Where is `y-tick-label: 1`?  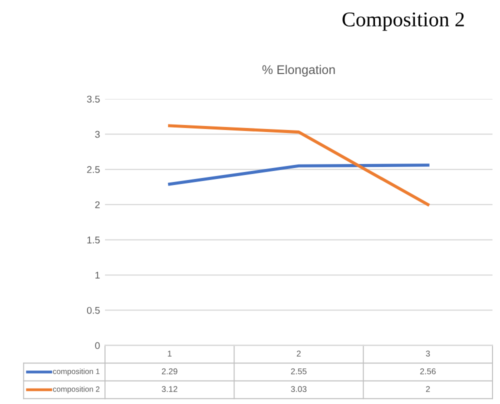
y-tick-label: 1 is located at coordinates (97, 275).